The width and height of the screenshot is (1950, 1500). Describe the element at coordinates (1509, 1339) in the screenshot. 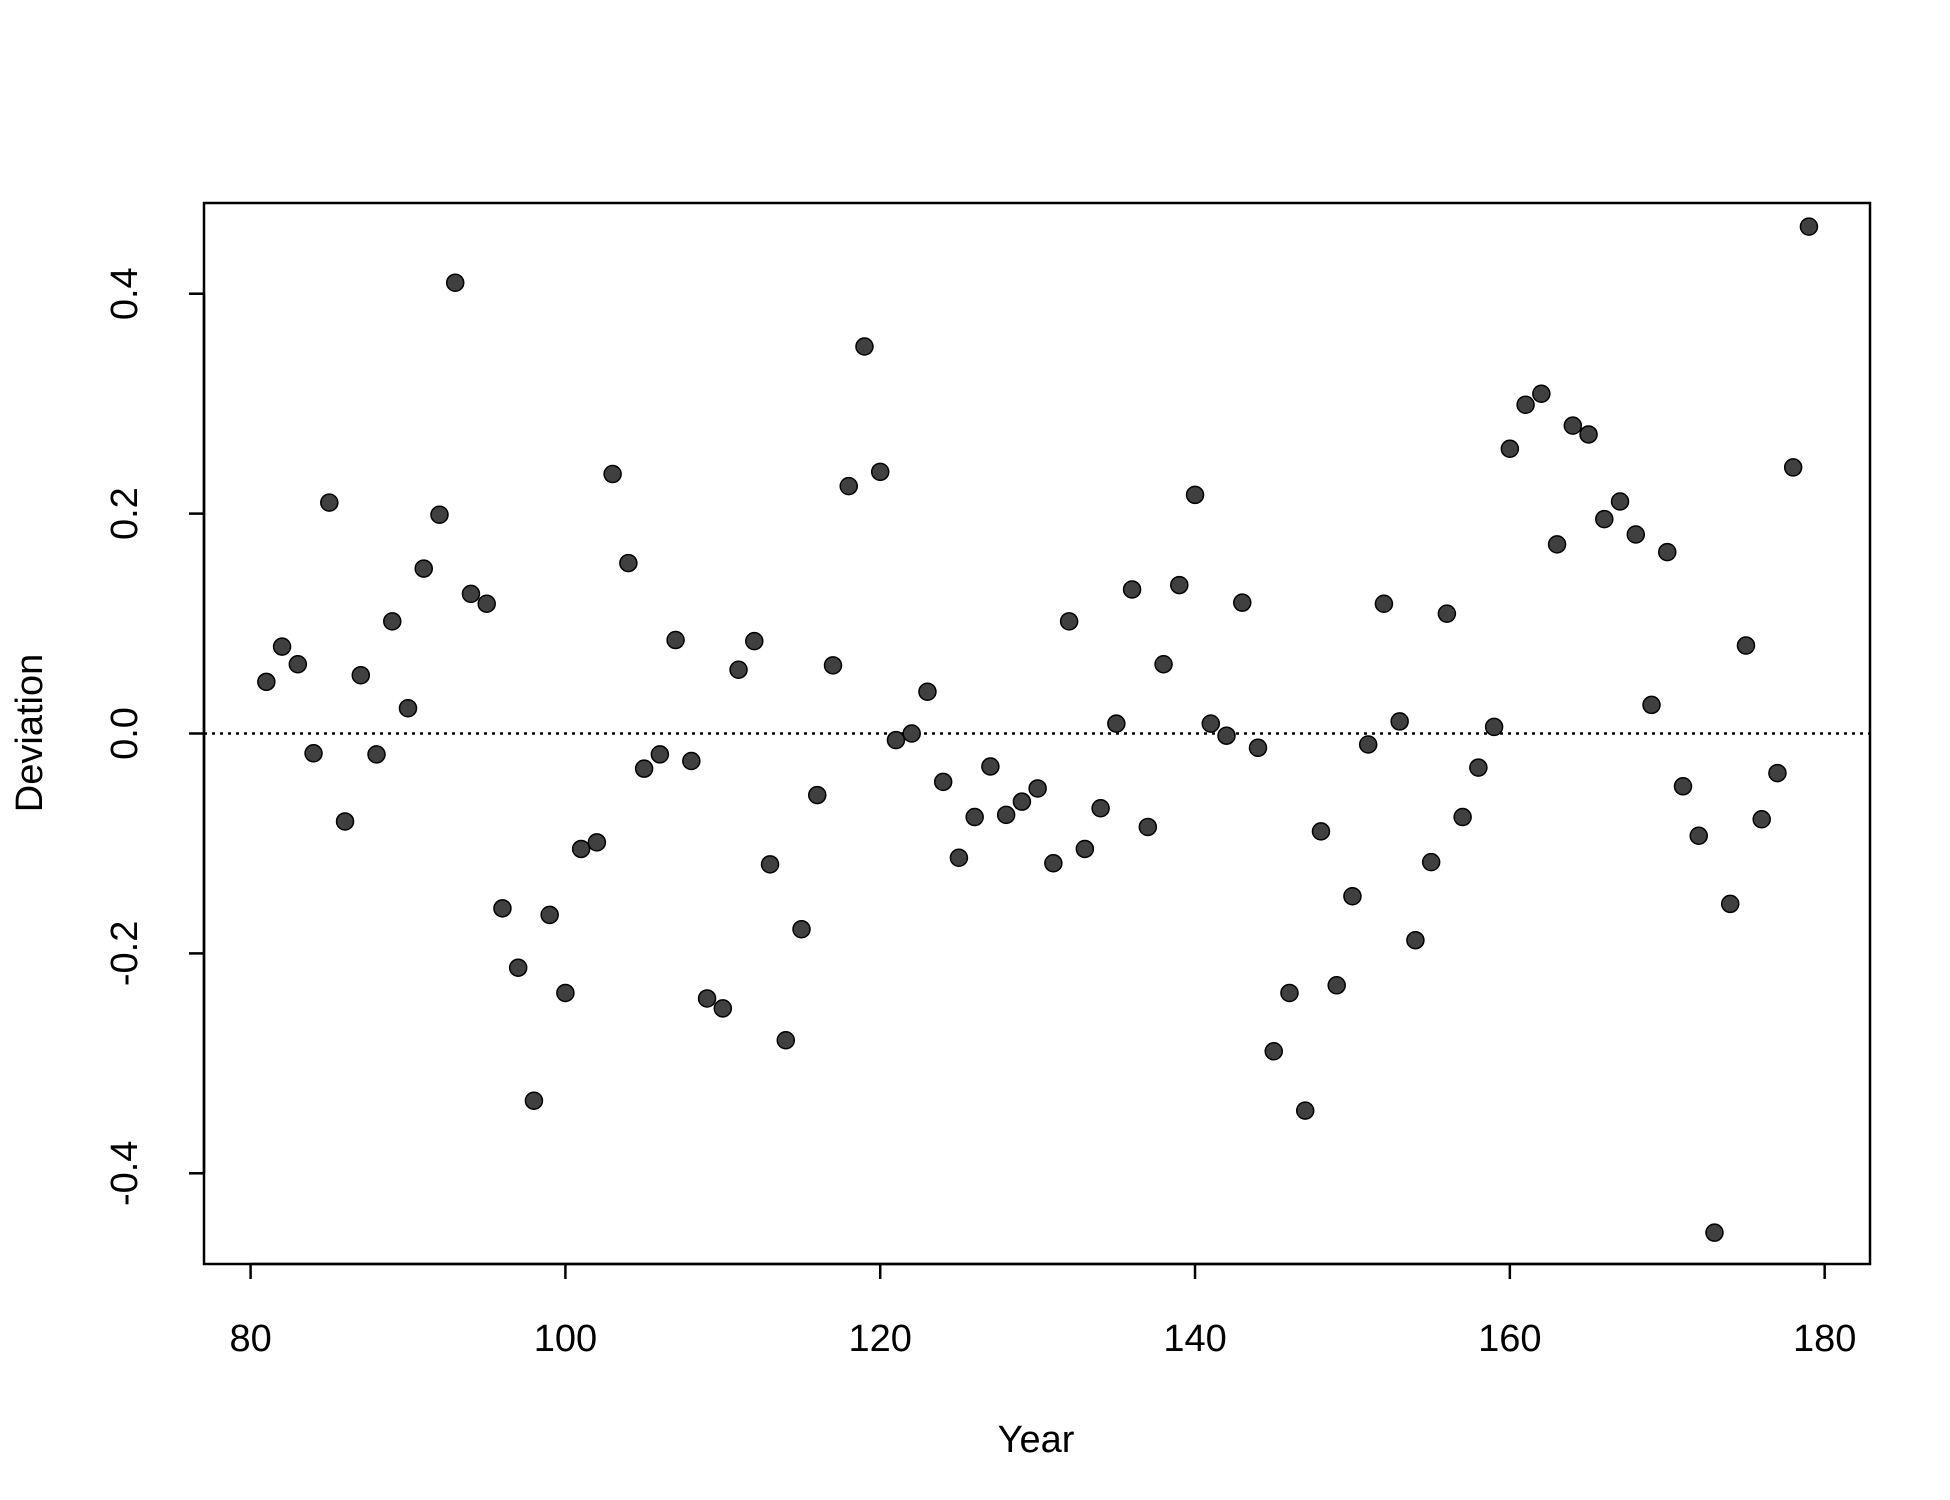

I see `x-tick-label: 160` at that location.